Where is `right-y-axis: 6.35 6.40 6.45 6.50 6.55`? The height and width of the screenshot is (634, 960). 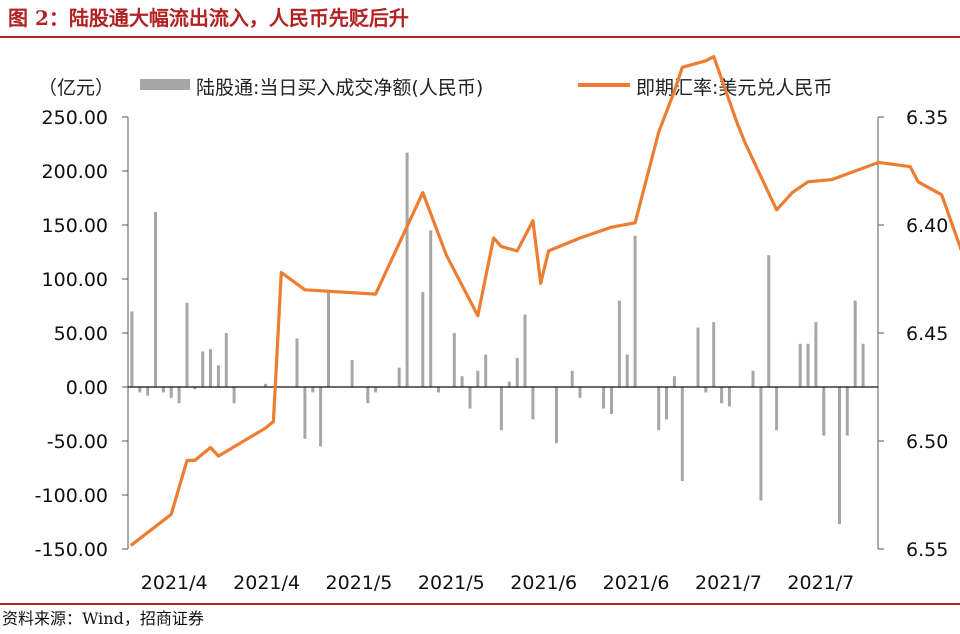 right-y-axis: 6.35 6.40 6.45 6.50 6.55 is located at coordinates (912, 334).